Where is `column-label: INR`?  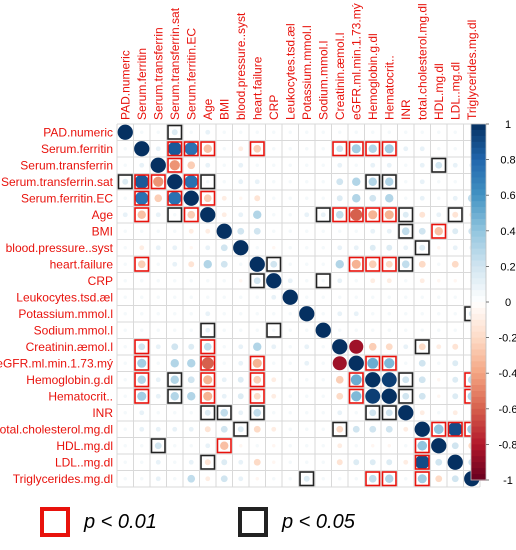
column-label: INR is located at coordinates (406, 109).